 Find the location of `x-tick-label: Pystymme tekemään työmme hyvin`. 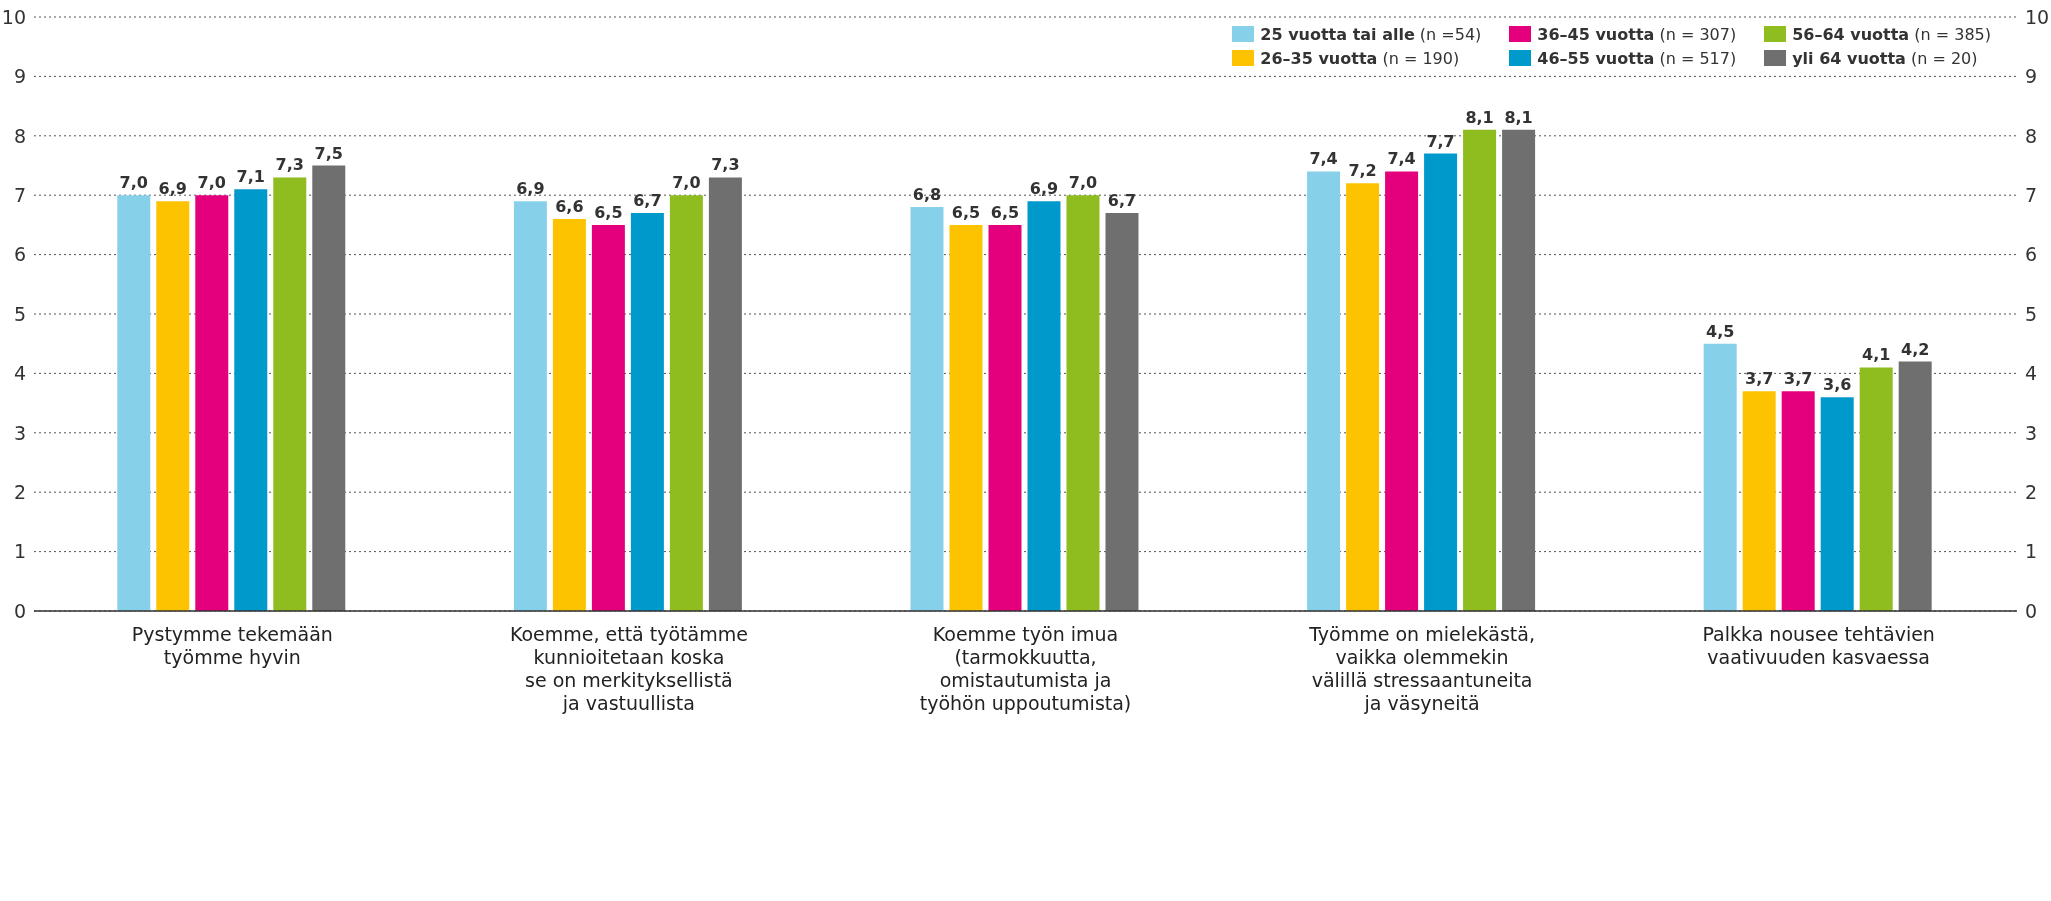

x-tick-label: Pystymme tekemään työmme hyvin is located at coordinates (232, 645).